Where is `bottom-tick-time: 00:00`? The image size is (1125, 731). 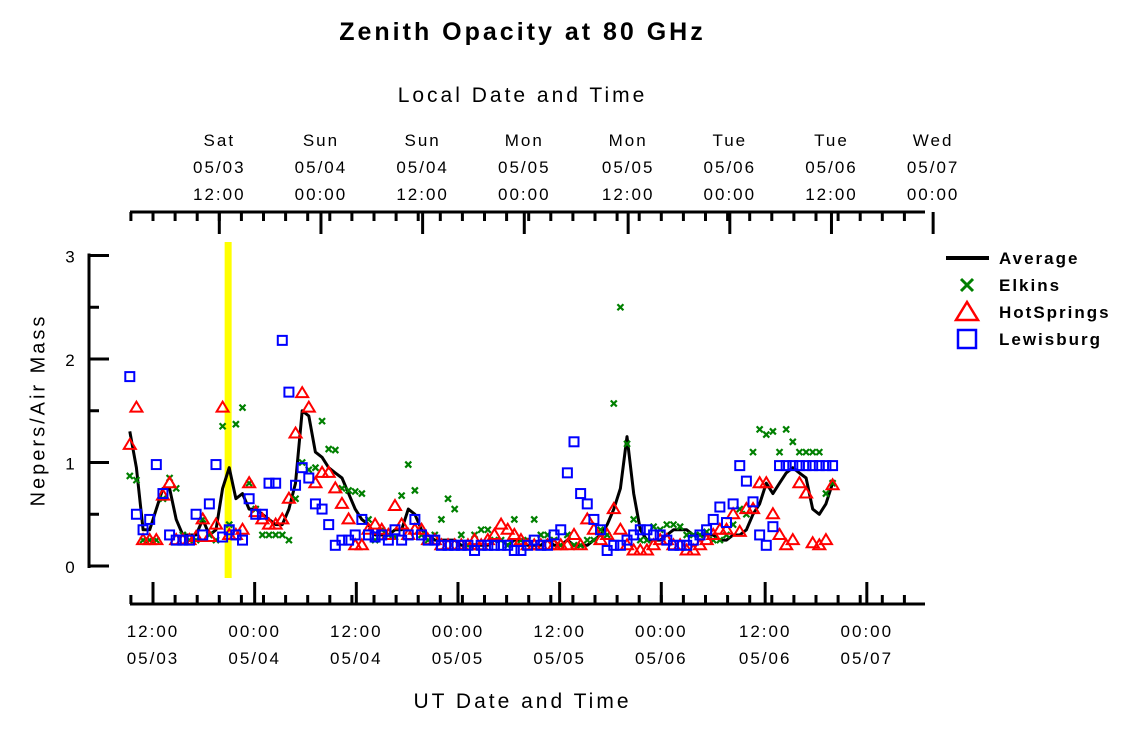
bottom-tick-time: 00:00 is located at coordinates (661, 631).